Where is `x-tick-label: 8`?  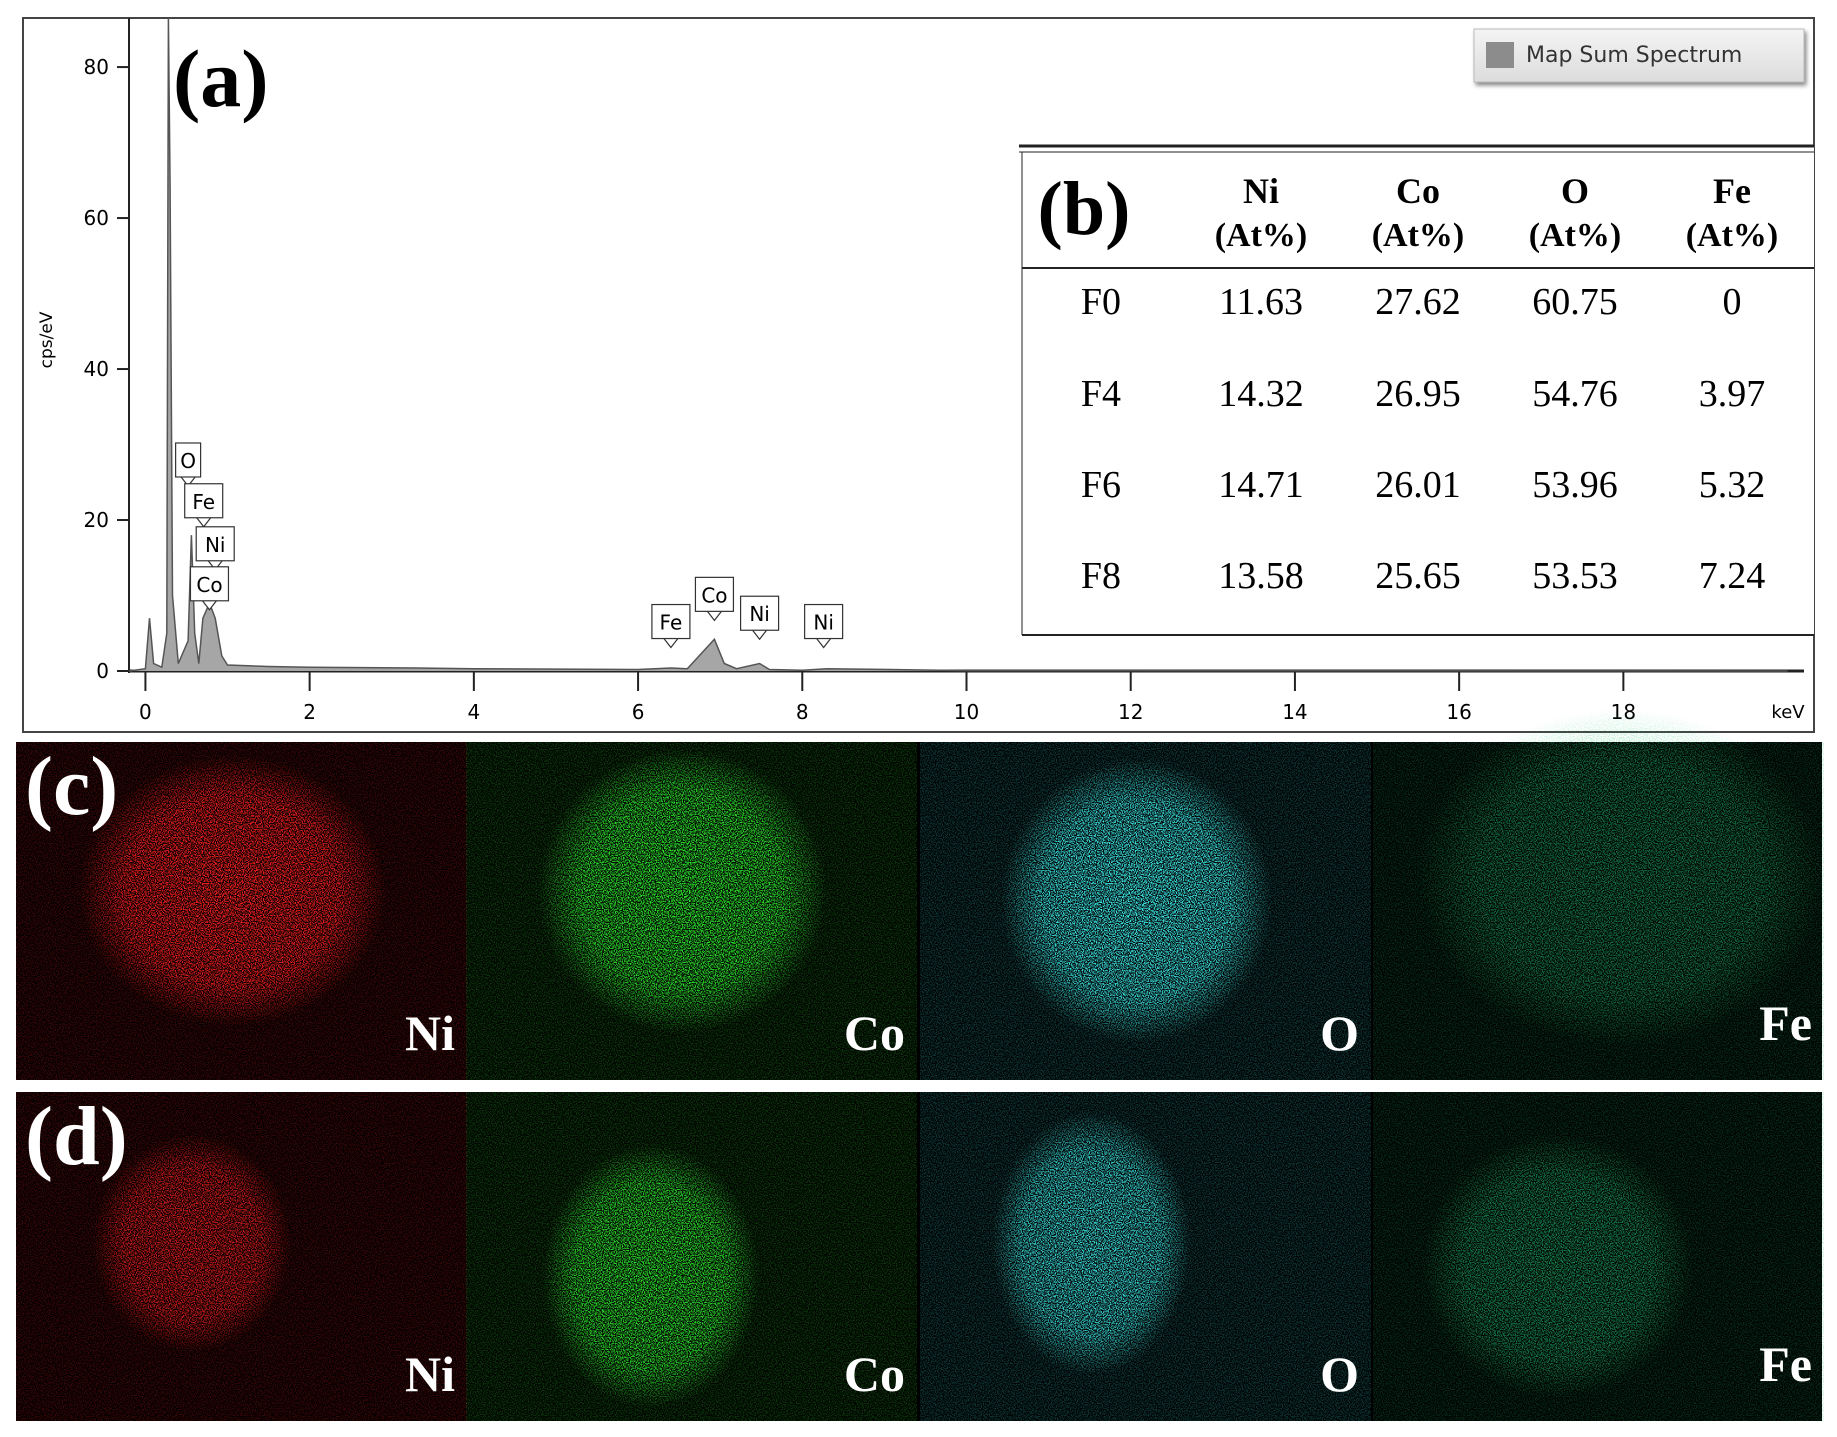 x-tick-label: 8 is located at coordinates (802, 712).